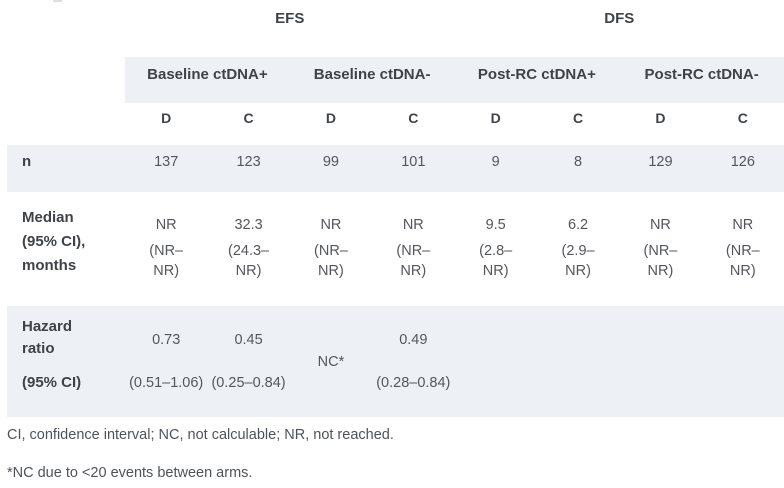 Image resolution: width=784 pixels, height=488 pixels. What do you see at coordinates (413, 361) in the screenshot?
I see `hazard-cell-postrc-ctdna-neg: 0.49 (0.28–0.84)` at bounding box center [413, 361].